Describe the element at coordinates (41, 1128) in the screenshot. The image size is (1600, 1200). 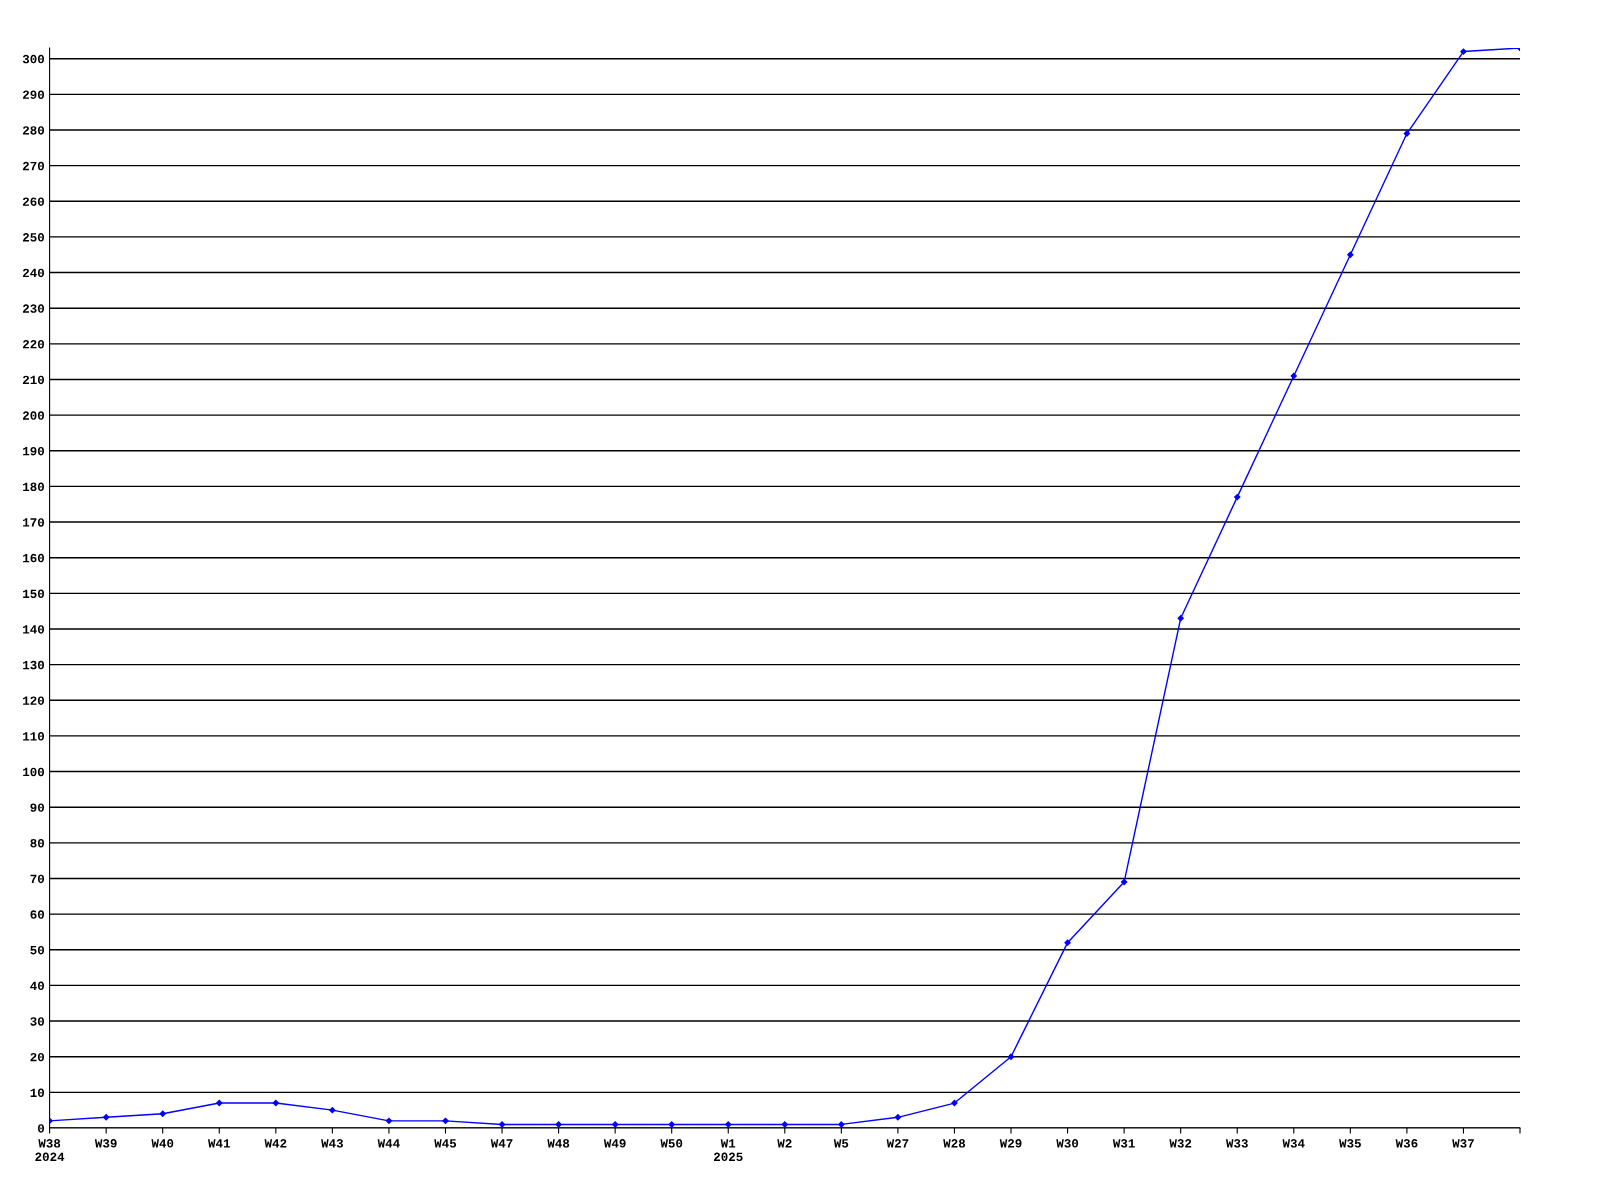
I see `y-tick-label: 0` at that location.